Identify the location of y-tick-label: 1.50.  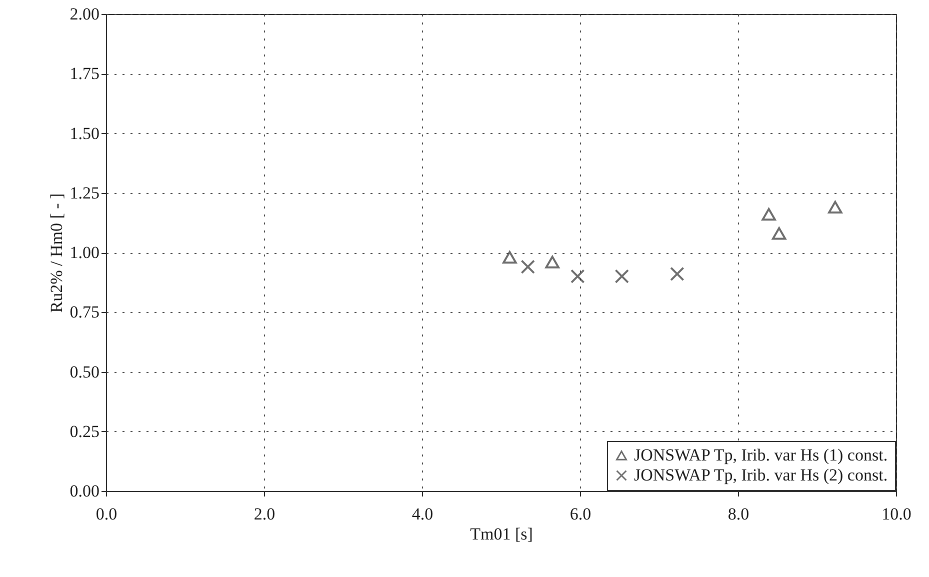
(85, 133).